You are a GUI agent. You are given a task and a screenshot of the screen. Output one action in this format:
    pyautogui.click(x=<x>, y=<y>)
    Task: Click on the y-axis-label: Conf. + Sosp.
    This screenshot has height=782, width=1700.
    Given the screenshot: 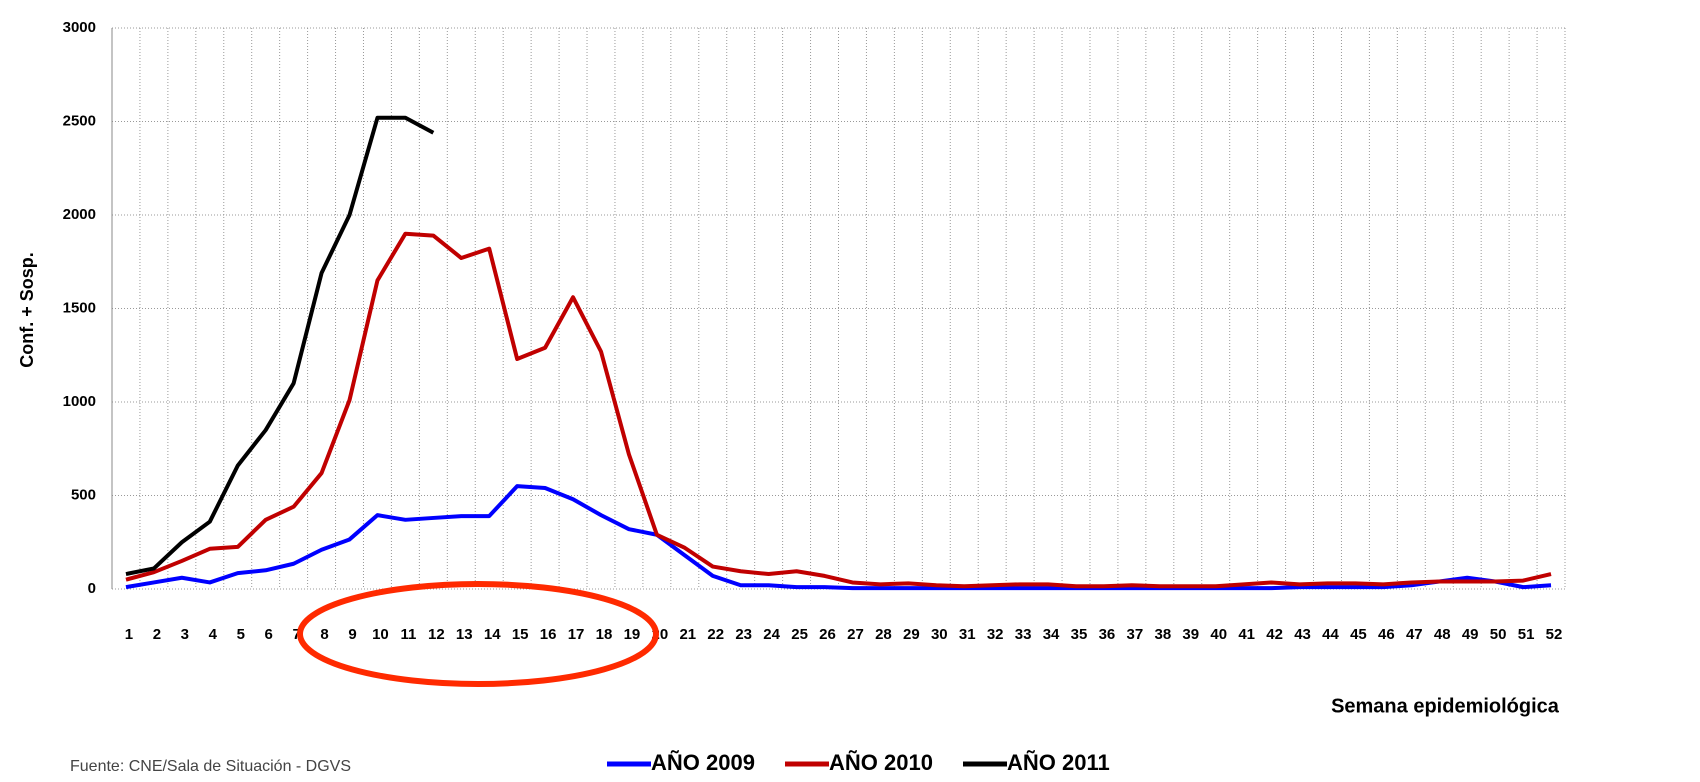 What is the action you would take?
    pyautogui.click(x=27, y=310)
    